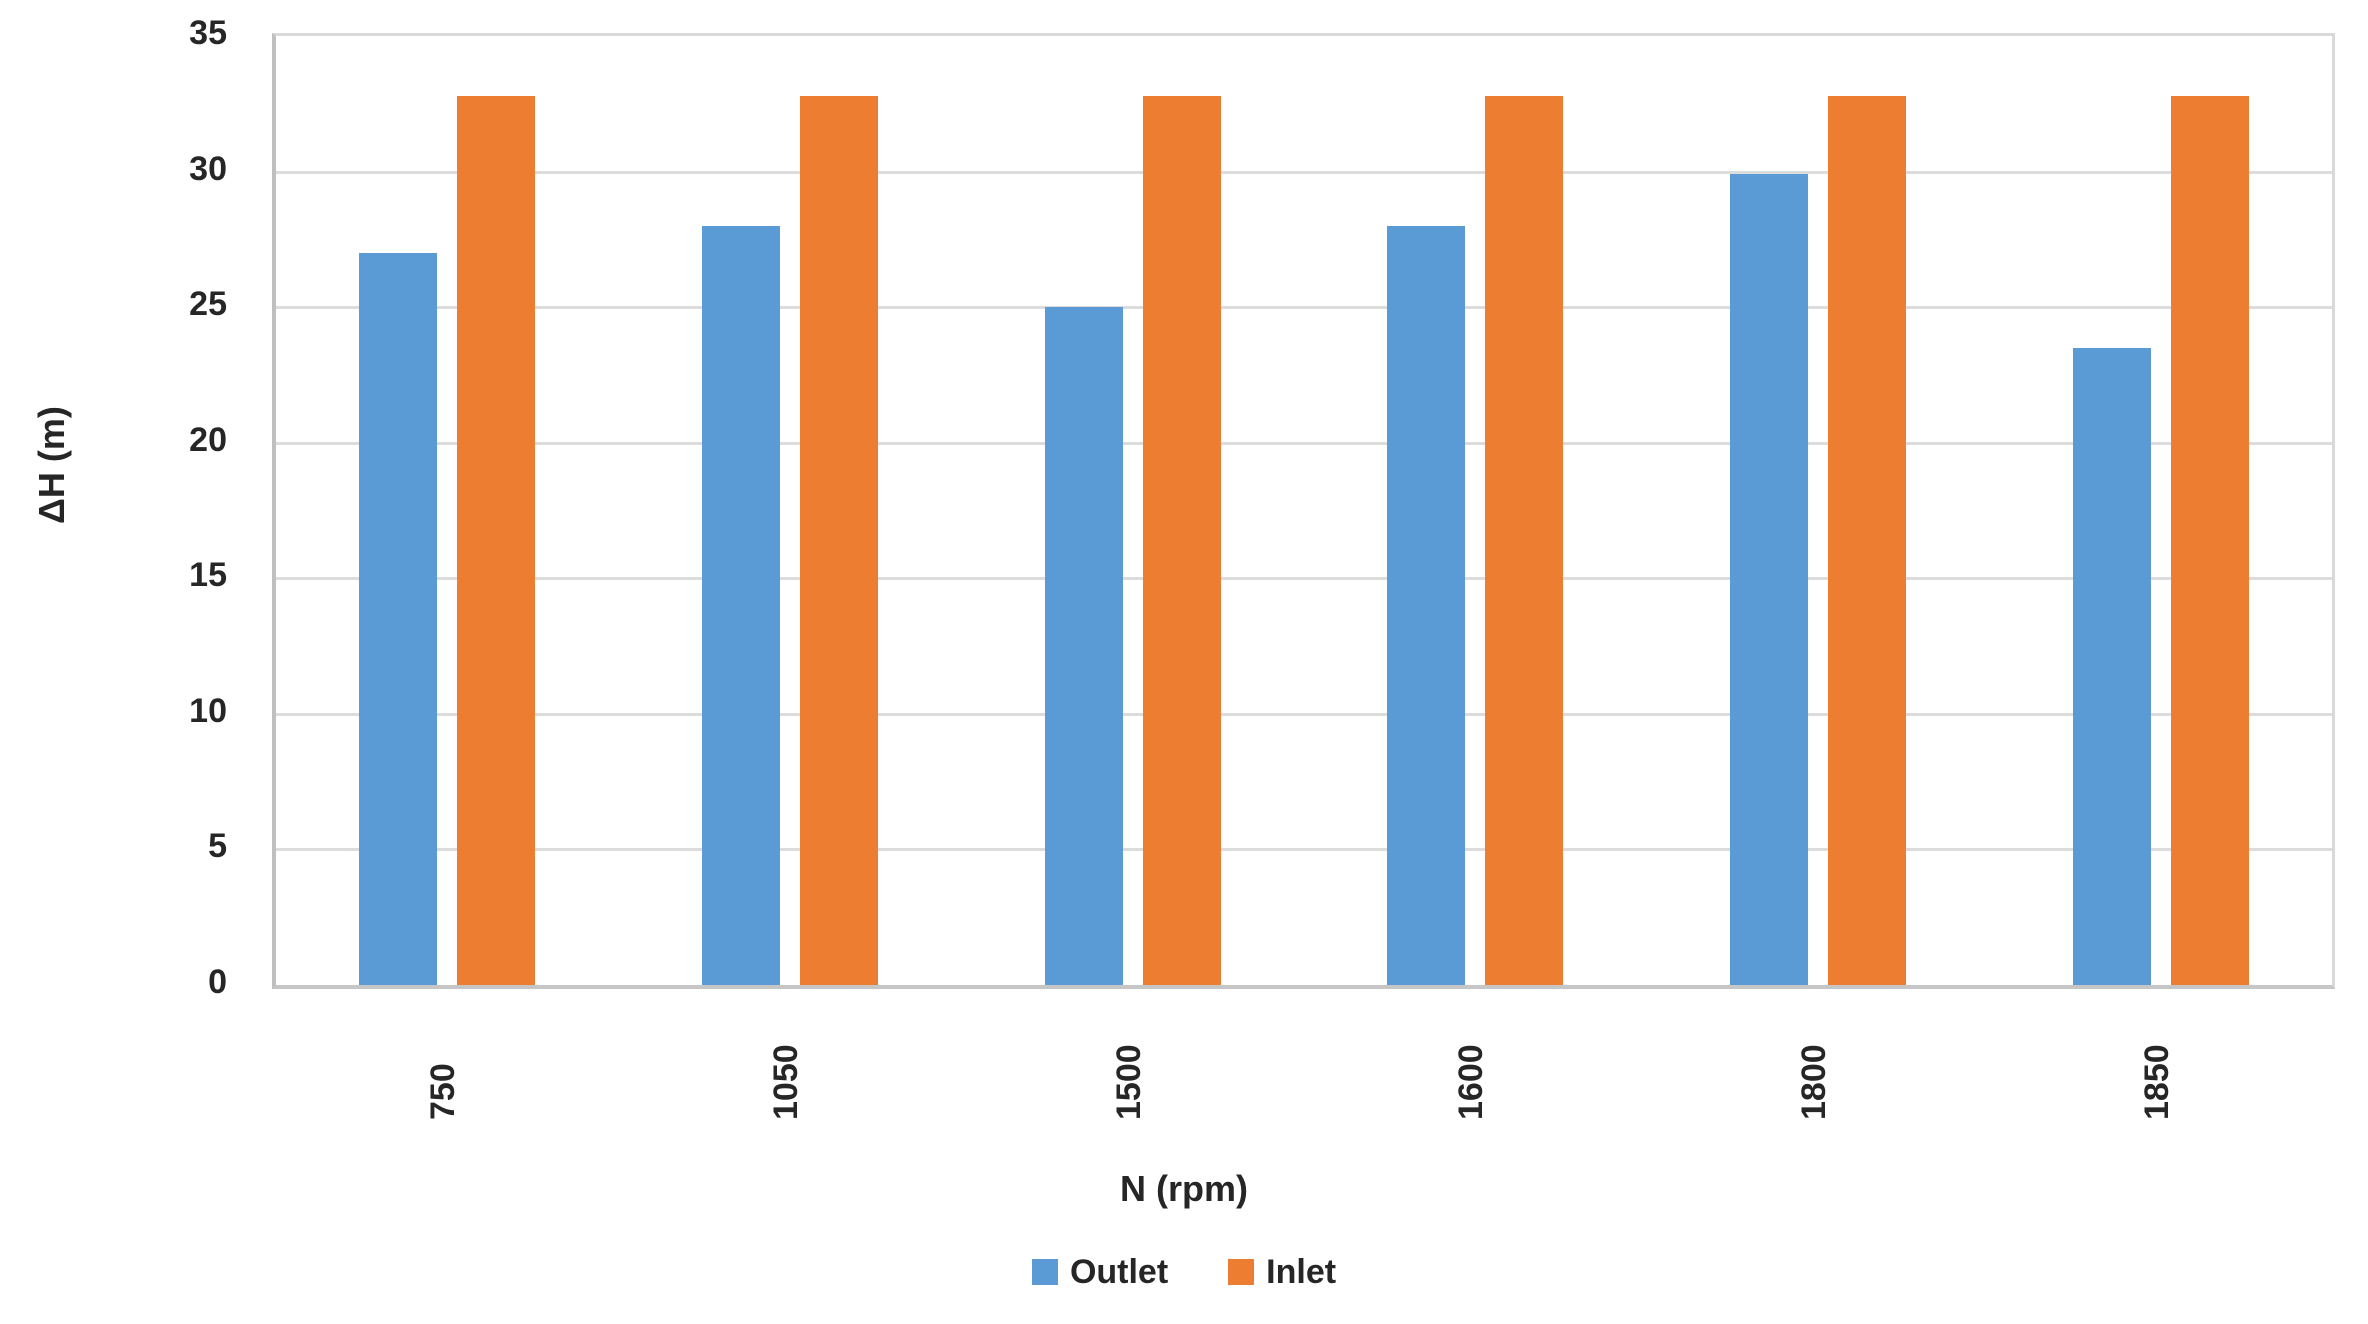  Describe the element at coordinates (208, 575) in the screenshot. I see `y-tick-label: 15` at that location.